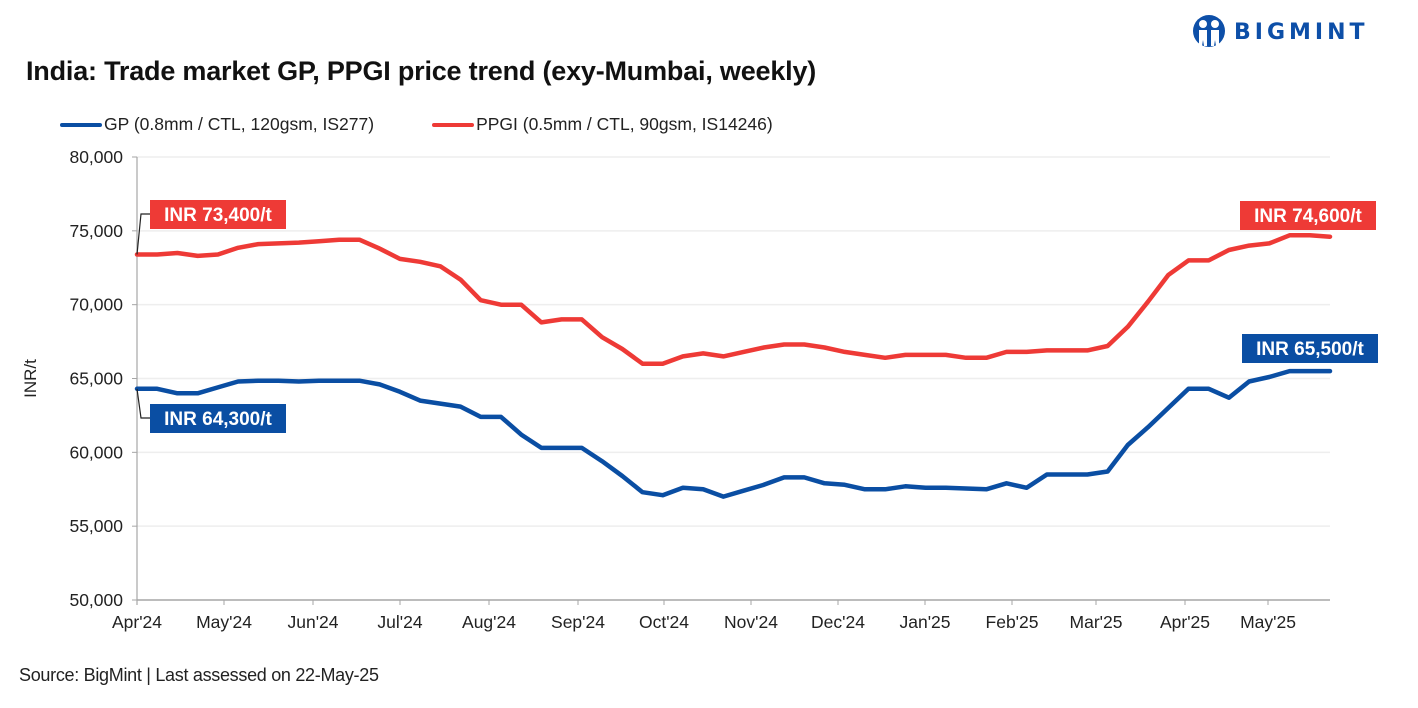 The height and width of the screenshot is (708, 1418). What do you see at coordinates (1308, 215) in the screenshot?
I see `ppgi-end-callout-box` at bounding box center [1308, 215].